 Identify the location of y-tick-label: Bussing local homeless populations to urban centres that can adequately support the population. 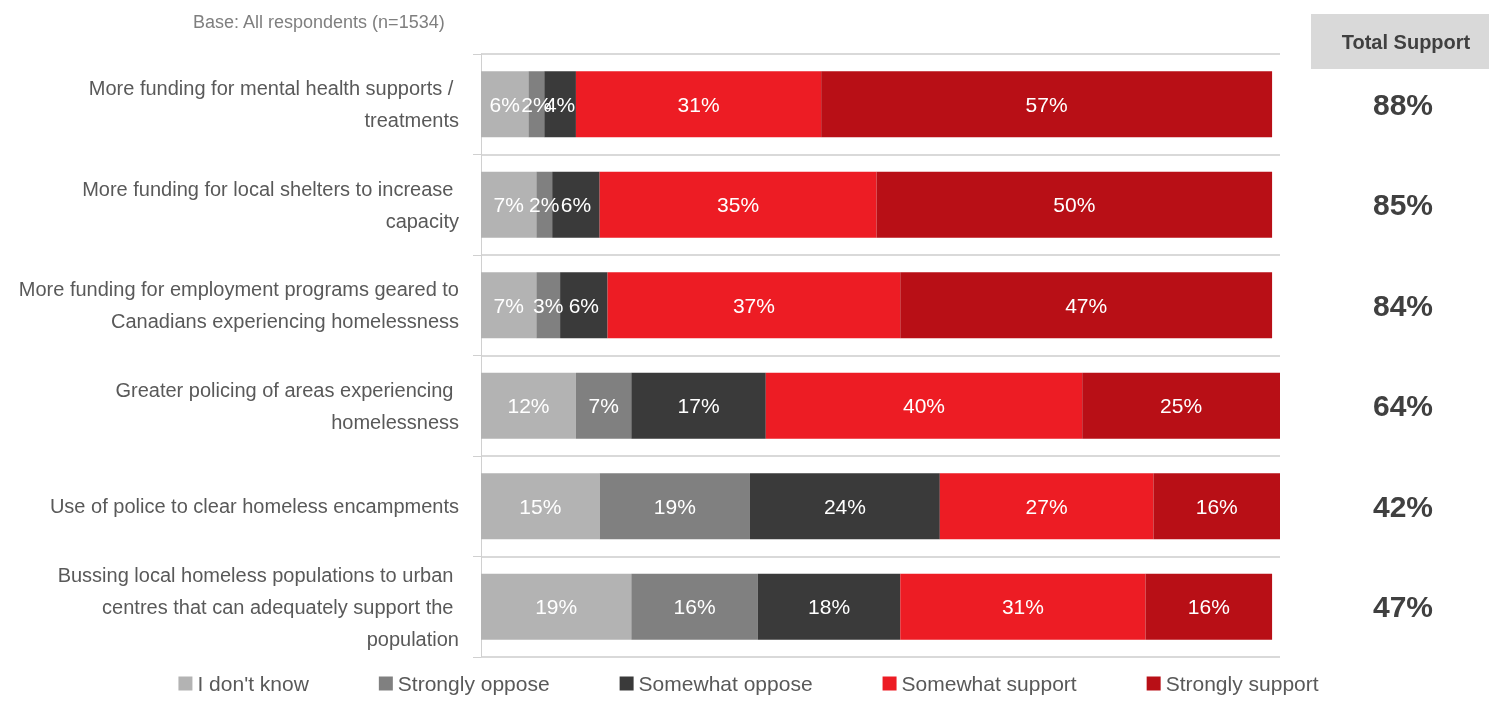
(258, 606).